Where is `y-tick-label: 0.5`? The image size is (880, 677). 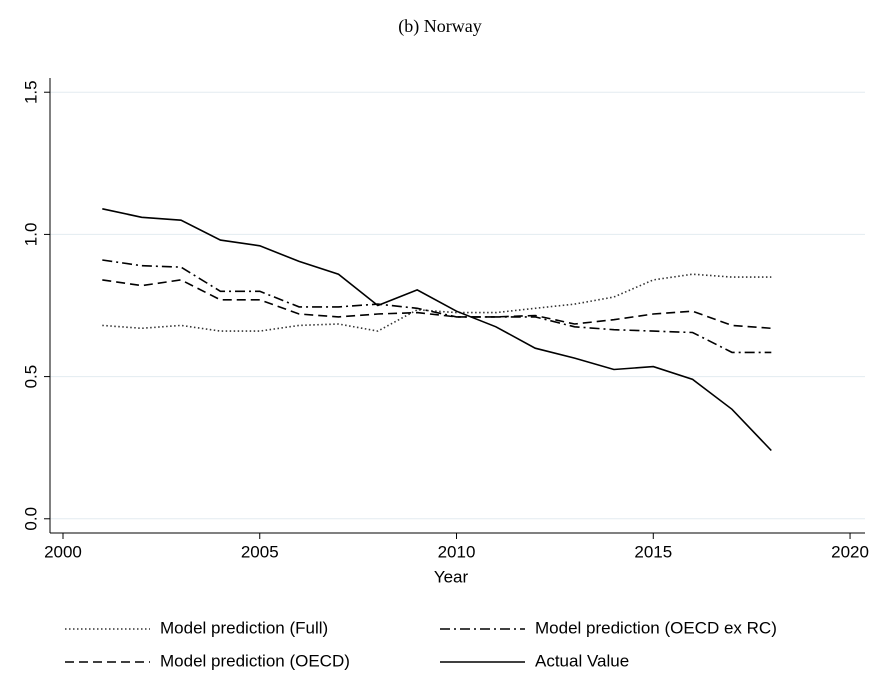
y-tick-label: 0.5 is located at coordinates (30, 377).